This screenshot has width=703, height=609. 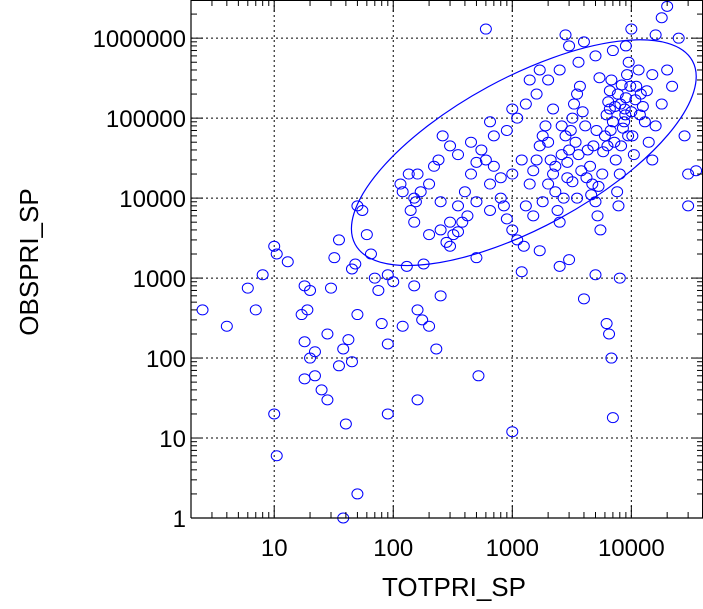 What do you see at coordinates (179, 519) in the screenshot?
I see `y-tick-label: 1` at bounding box center [179, 519].